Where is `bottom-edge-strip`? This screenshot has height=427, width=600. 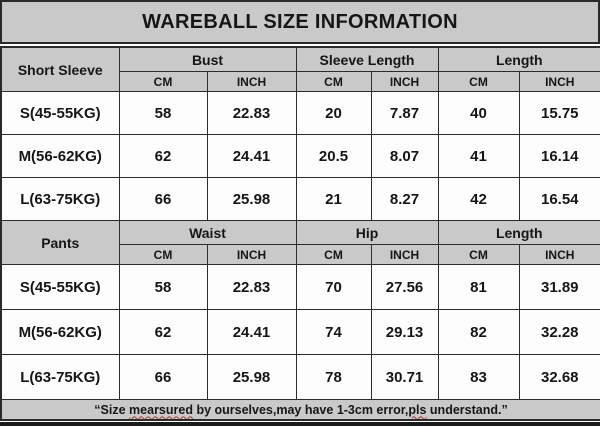
bottom-edge-strip is located at coordinates (300, 424).